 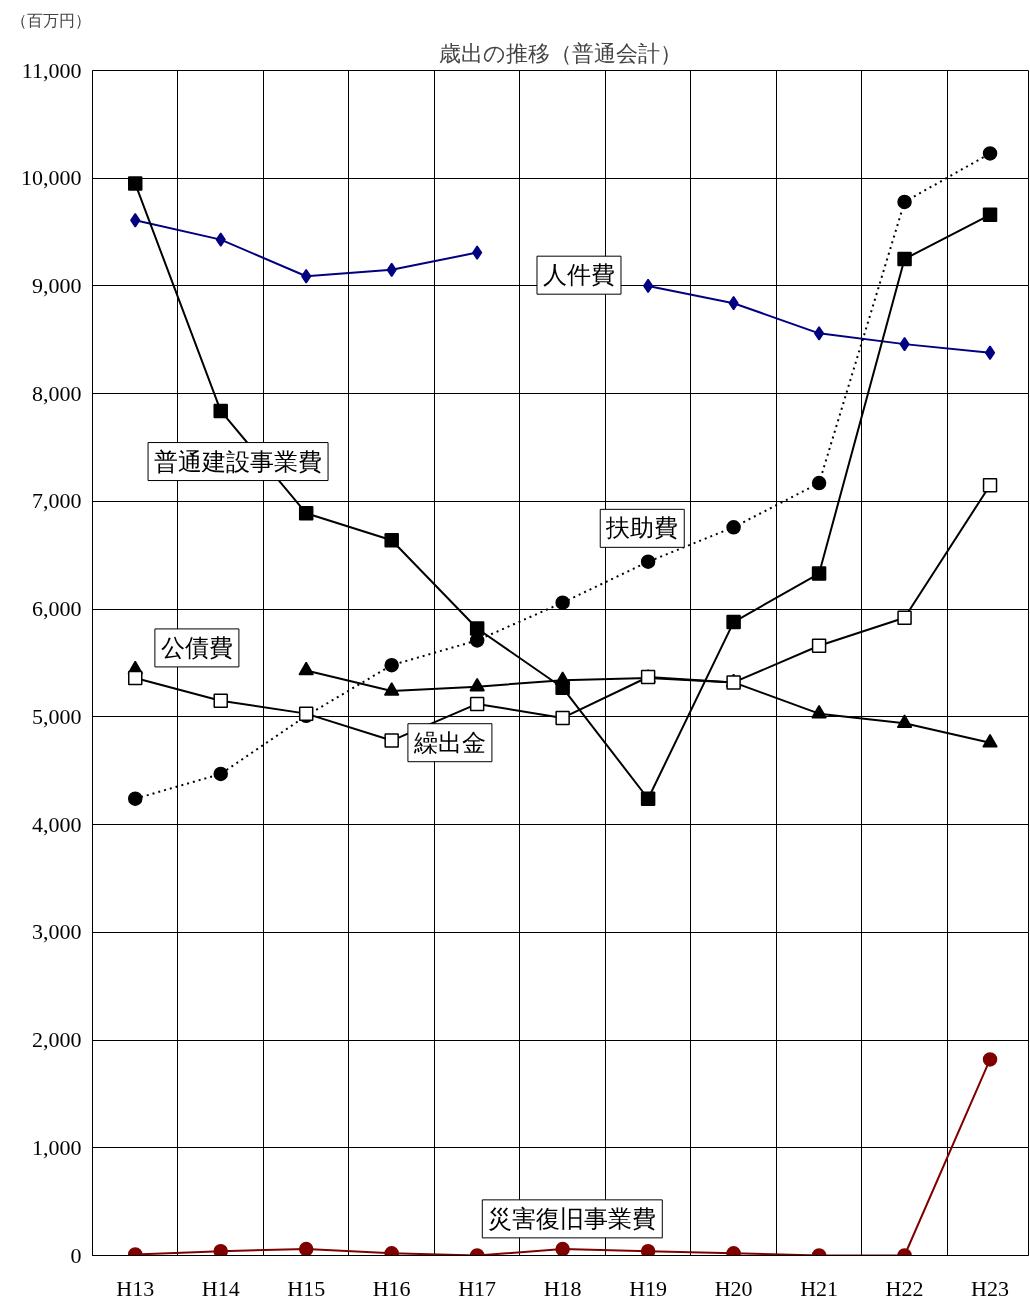 What do you see at coordinates (196, 647) in the screenshot?
I see `series-label: 公債費` at bounding box center [196, 647].